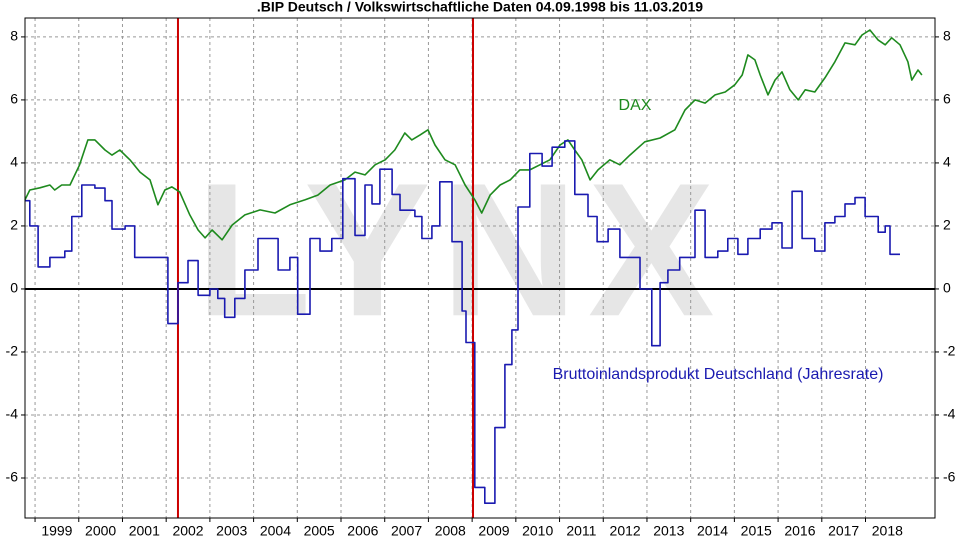 This screenshot has width=960, height=540. What do you see at coordinates (144, 531) in the screenshot?
I see `x-tick-label: 2001` at bounding box center [144, 531].